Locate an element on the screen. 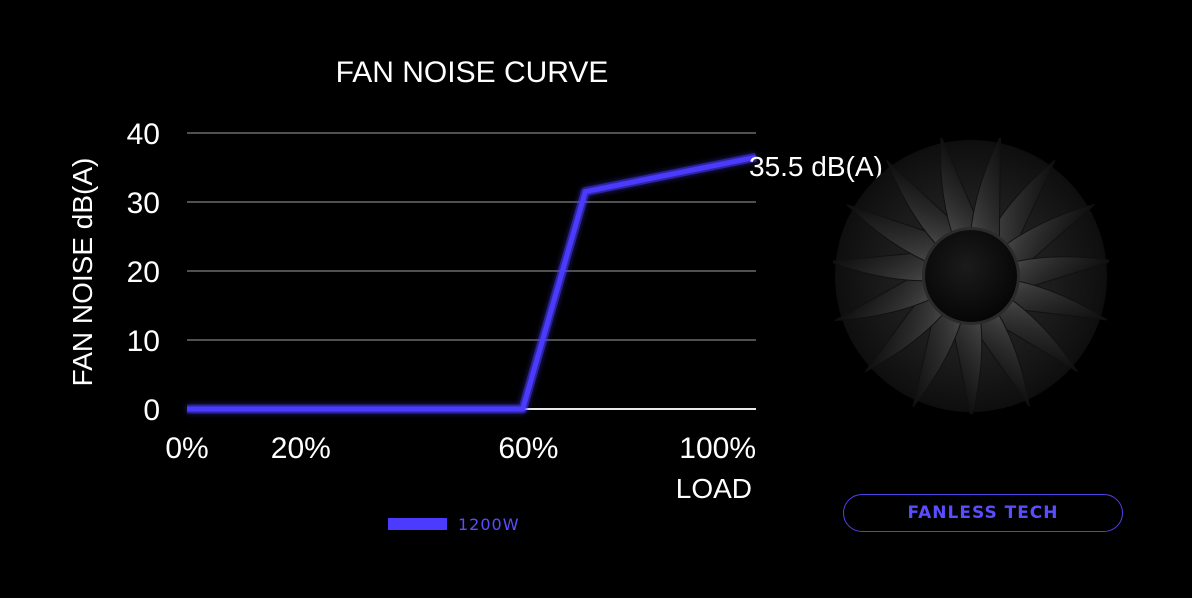 This screenshot has width=1192, height=598. legend-swatch is located at coordinates (417, 524).